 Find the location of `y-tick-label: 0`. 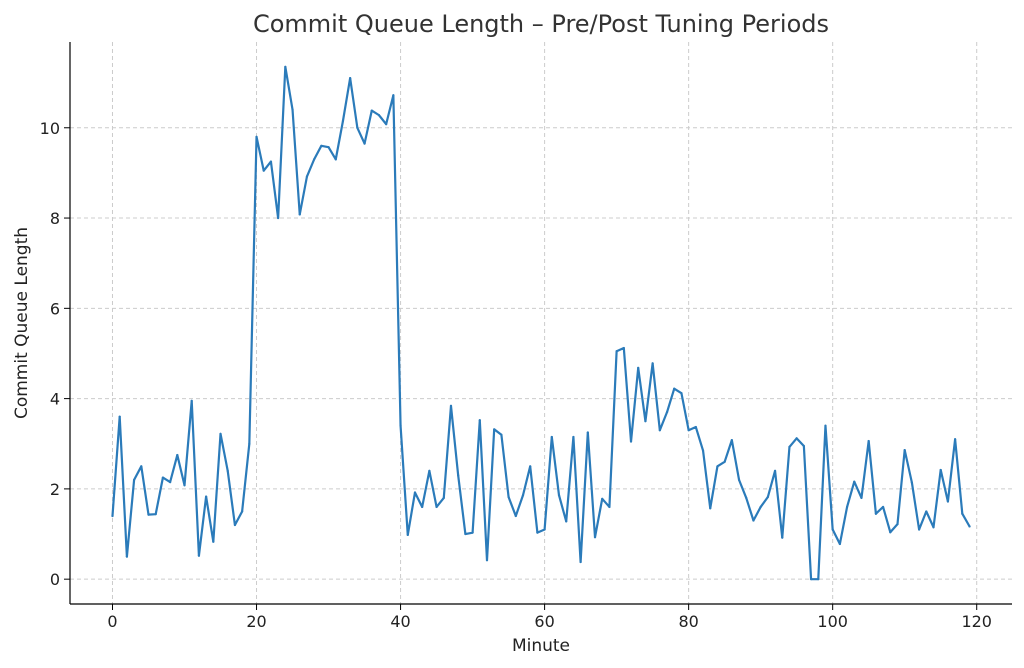

y-tick-label: 0 is located at coordinates (55, 579).